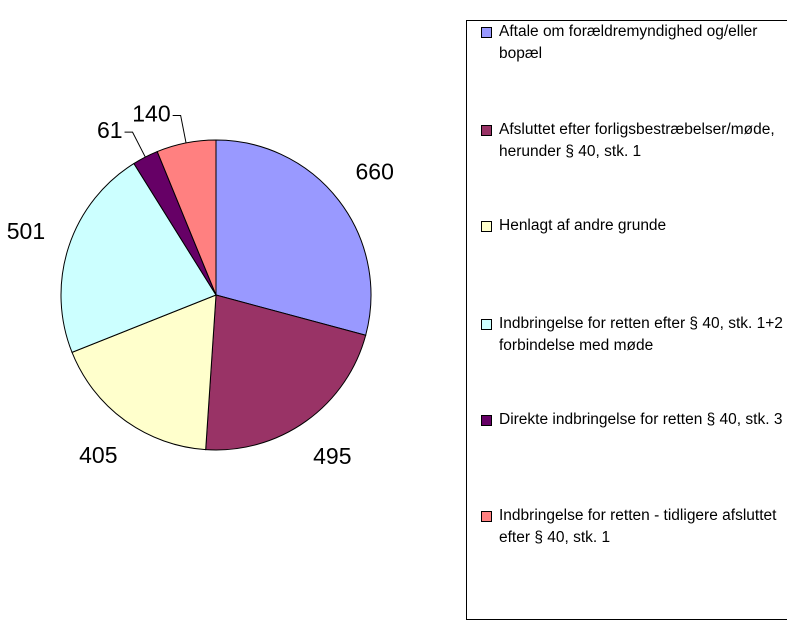  What do you see at coordinates (110, 130) in the screenshot?
I see `data-label: 61` at bounding box center [110, 130].